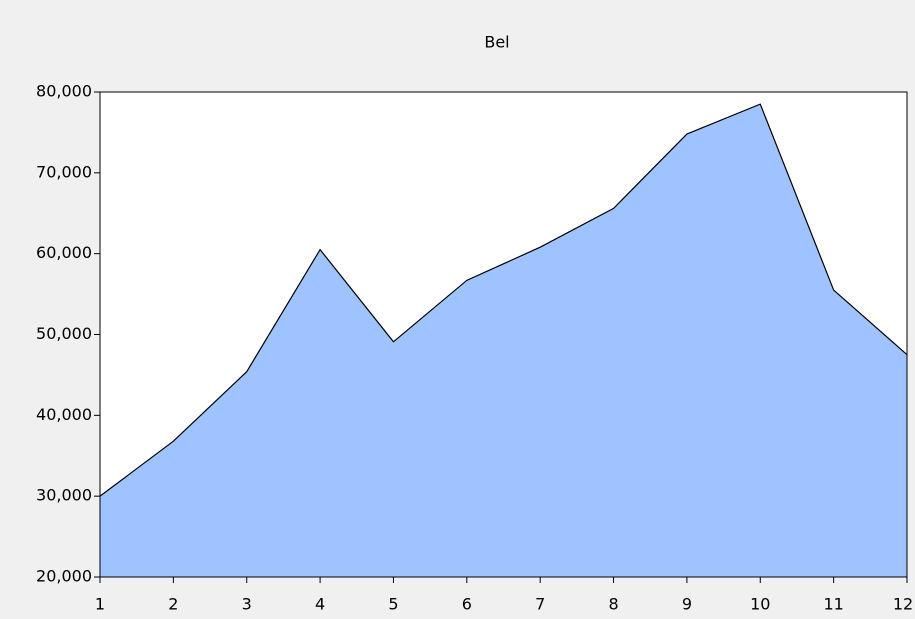 The height and width of the screenshot is (619, 915). Describe the element at coordinates (540, 604) in the screenshot. I see `x-tick-label: 7` at that location.